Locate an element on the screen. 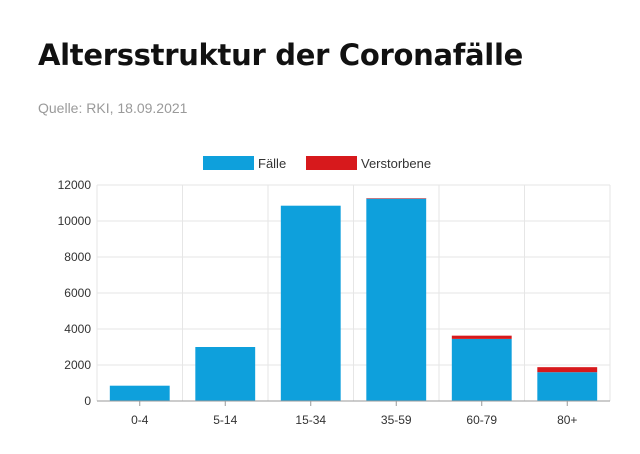 This screenshot has width=640, height=454. legend-label: Verstorbene is located at coordinates (396, 163).